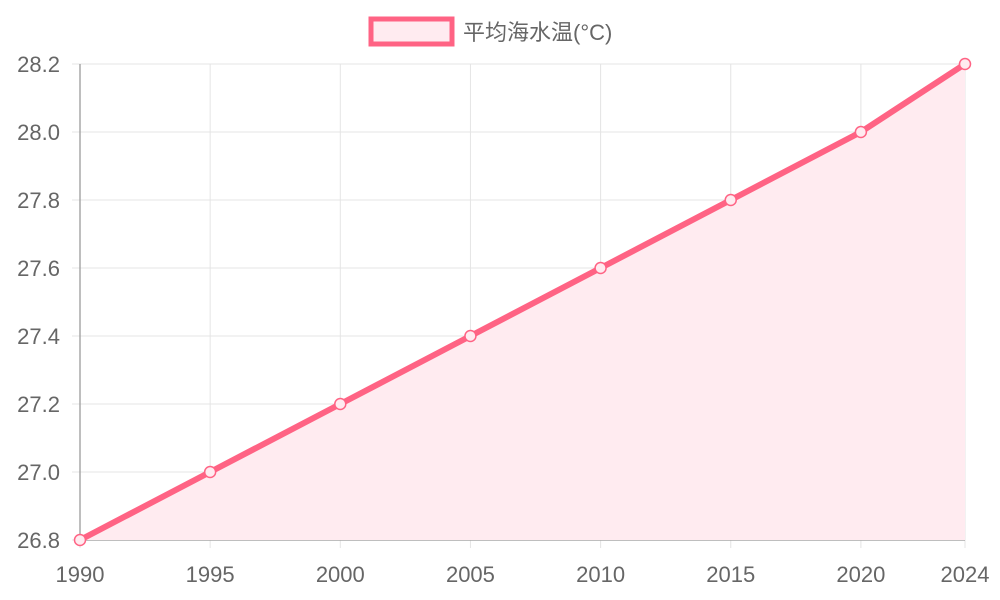 The image size is (1000, 600). Describe the element at coordinates (537, 32) in the screenshot. I see `legend-label: 平均海水温(°C)` at that location.